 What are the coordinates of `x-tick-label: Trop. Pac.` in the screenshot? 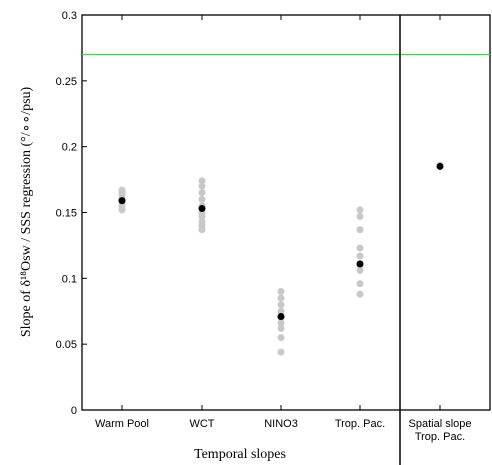 It's located at (360, 424).